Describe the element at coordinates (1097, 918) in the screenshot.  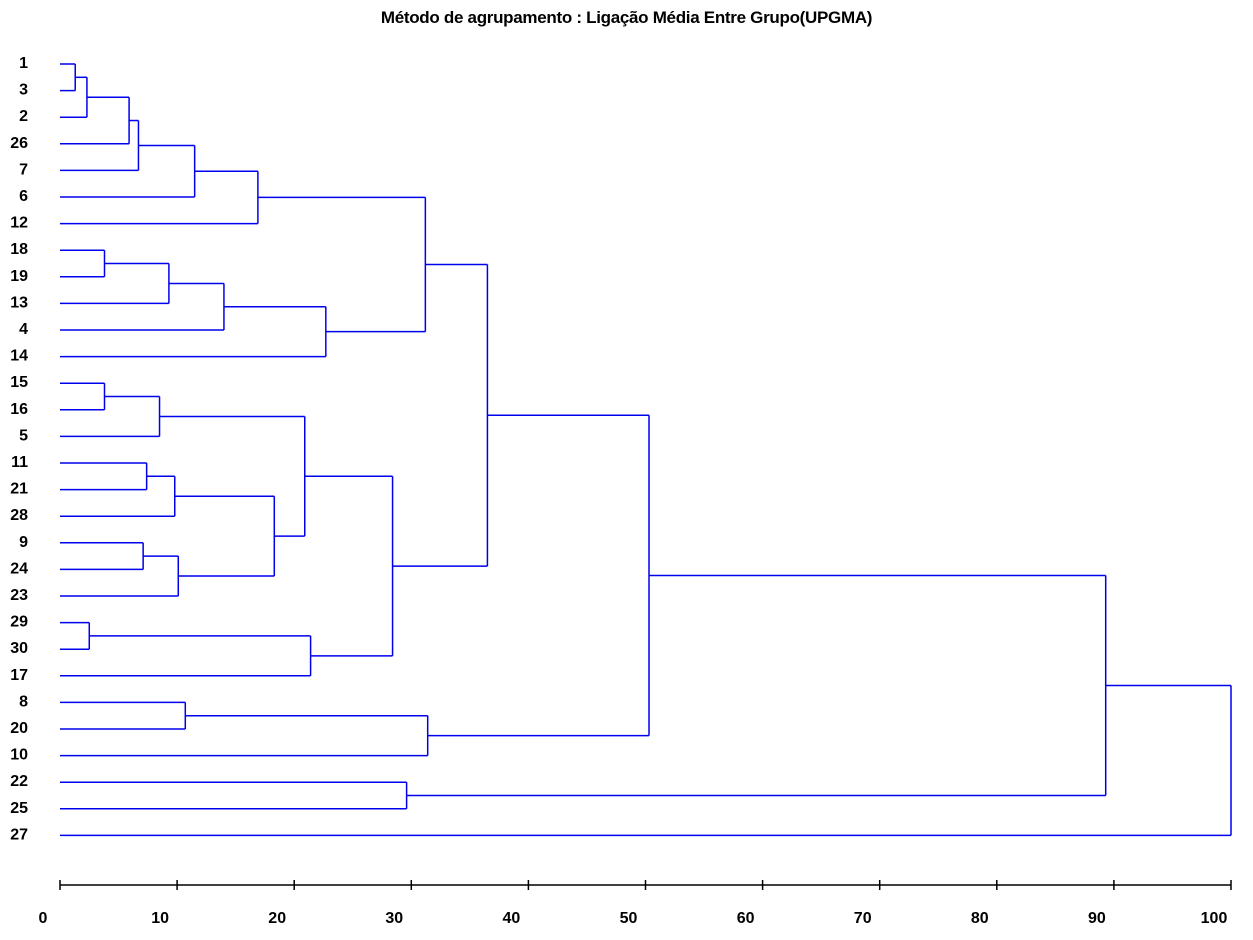
I see `x-tick-label: 90` at that location.